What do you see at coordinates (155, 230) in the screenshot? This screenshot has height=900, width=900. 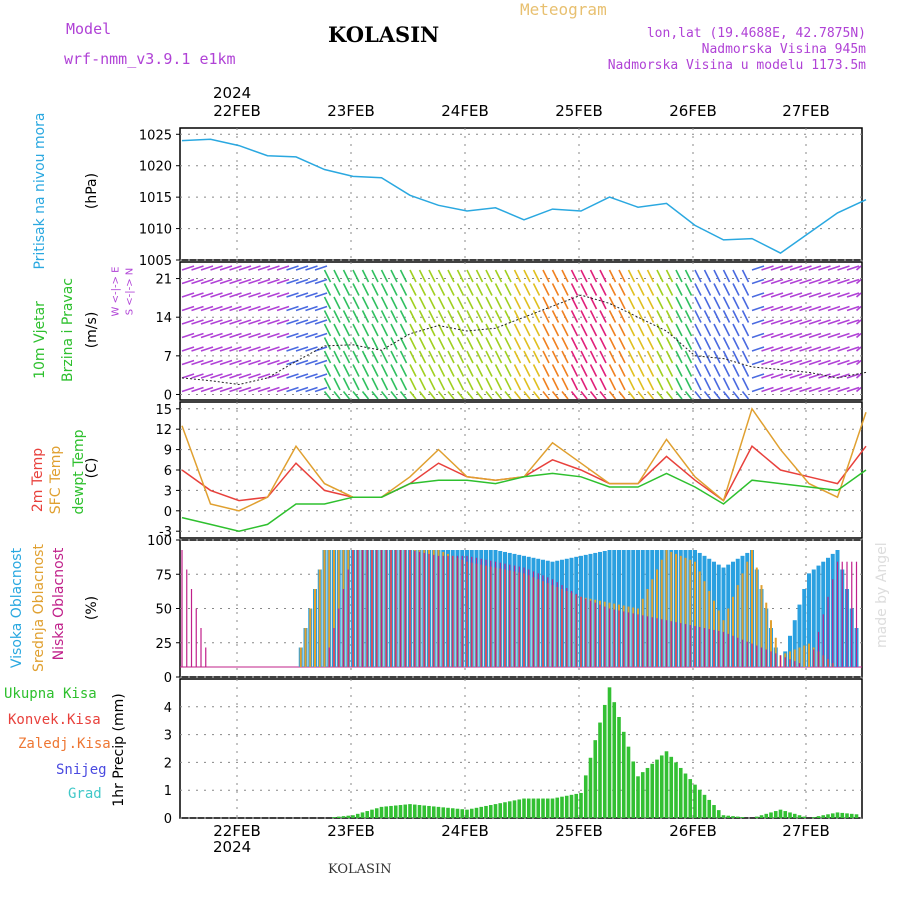 I see `y-tick-label: 1010` at bounding box center [155, 230].